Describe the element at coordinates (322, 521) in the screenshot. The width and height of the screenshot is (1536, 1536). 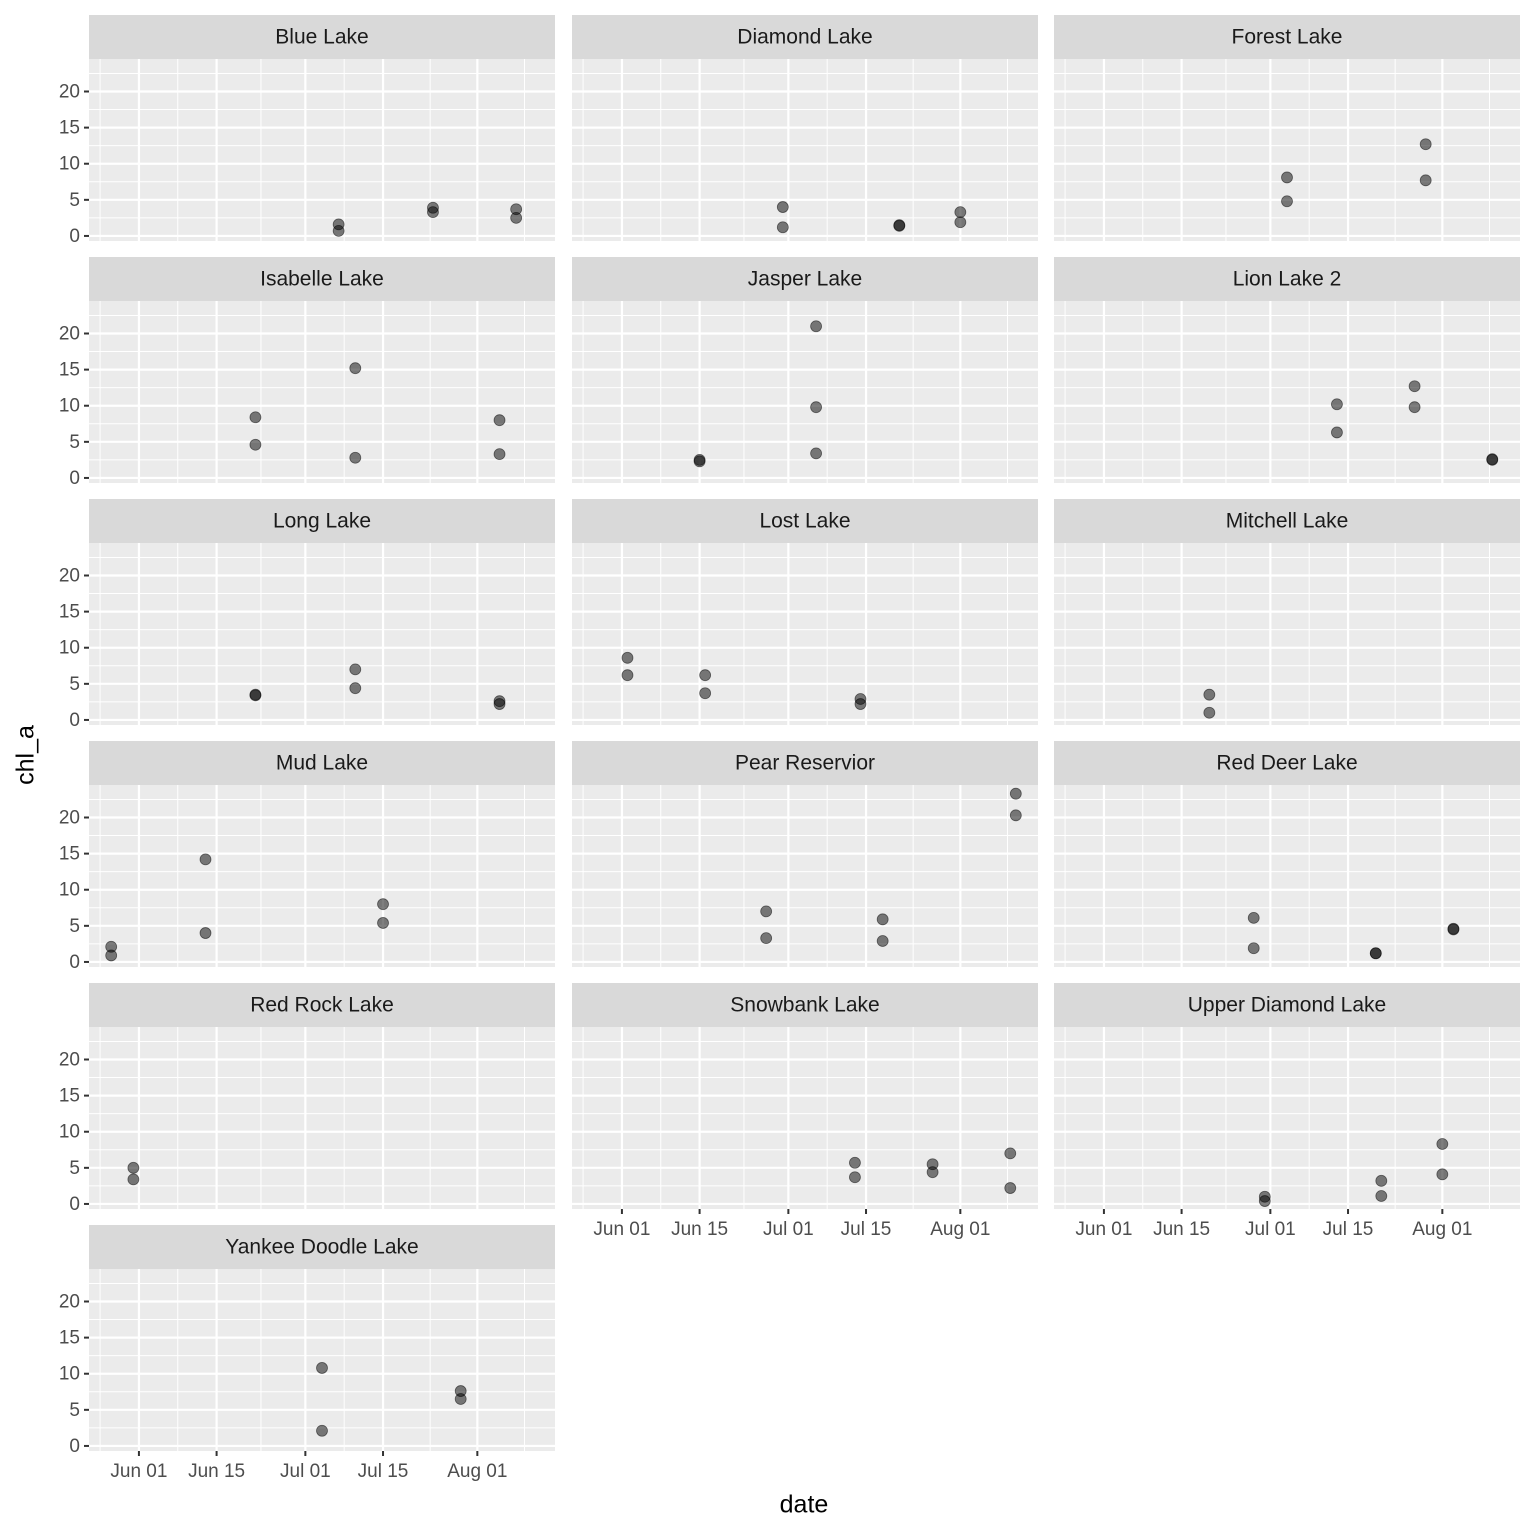
I see `strip-title: Long Lake` at that location.